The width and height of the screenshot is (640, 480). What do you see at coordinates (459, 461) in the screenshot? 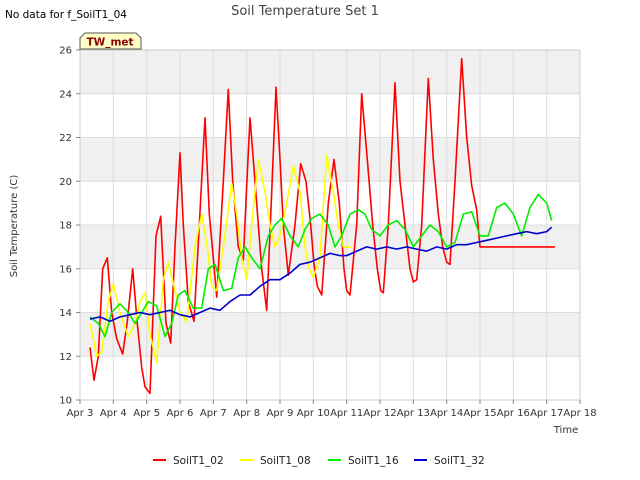
I see `legend-label-SoilT1_32: SoilT1_32` at bounding box center [459, 461].